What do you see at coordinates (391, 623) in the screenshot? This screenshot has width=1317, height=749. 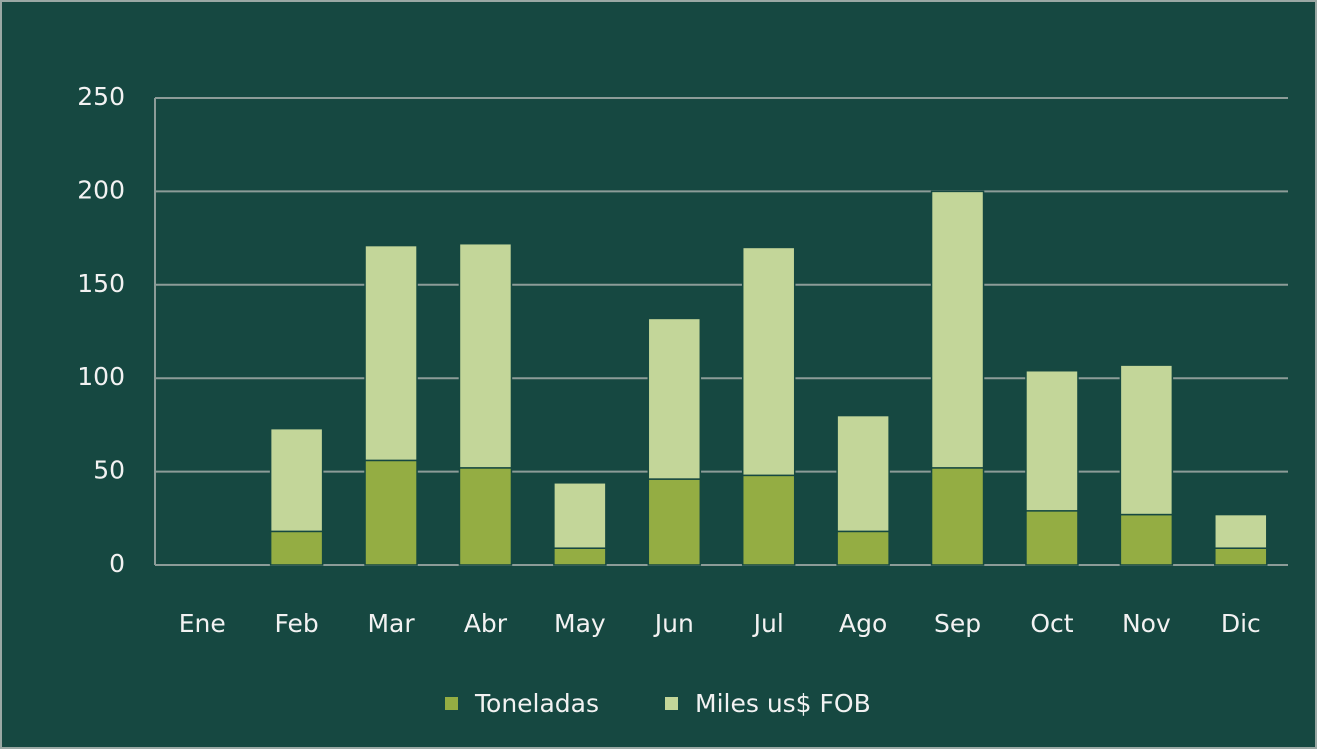 I see `x-tick-label: Mar` at bounding box center [391, 623].